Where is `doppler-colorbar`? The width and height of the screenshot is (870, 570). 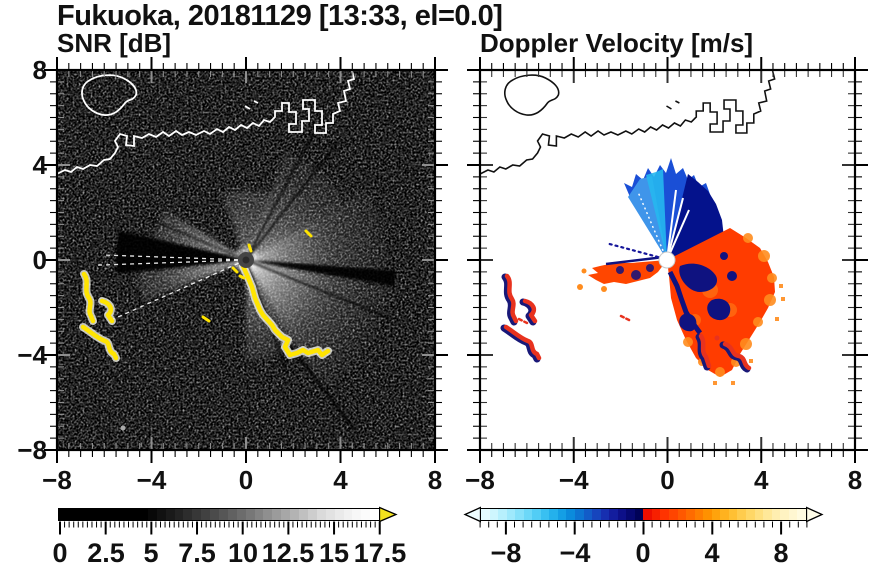 doppler-colorbar is located at coordinates (643, 514).